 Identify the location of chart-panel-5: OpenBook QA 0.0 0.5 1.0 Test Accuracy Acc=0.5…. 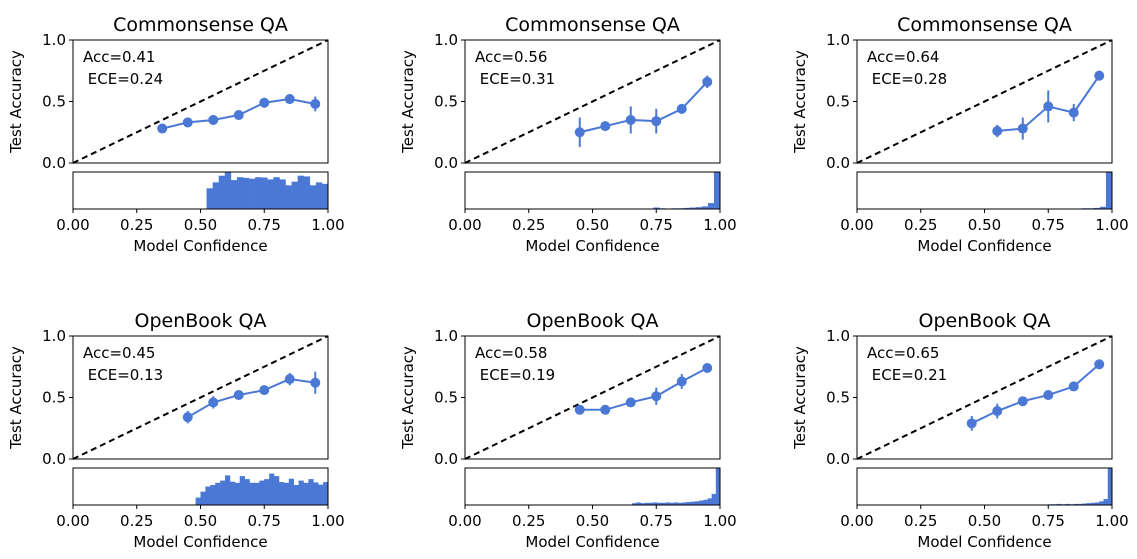
(568, 430).